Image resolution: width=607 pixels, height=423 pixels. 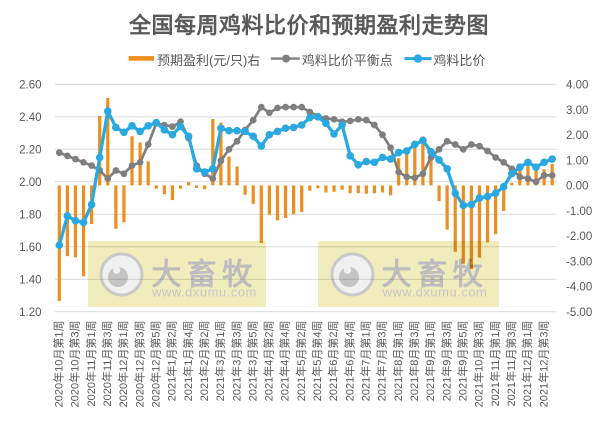 I want to click on svg-text: 全国每周鸡料比价和预期盈利走势图, so click(x=308, y=25).